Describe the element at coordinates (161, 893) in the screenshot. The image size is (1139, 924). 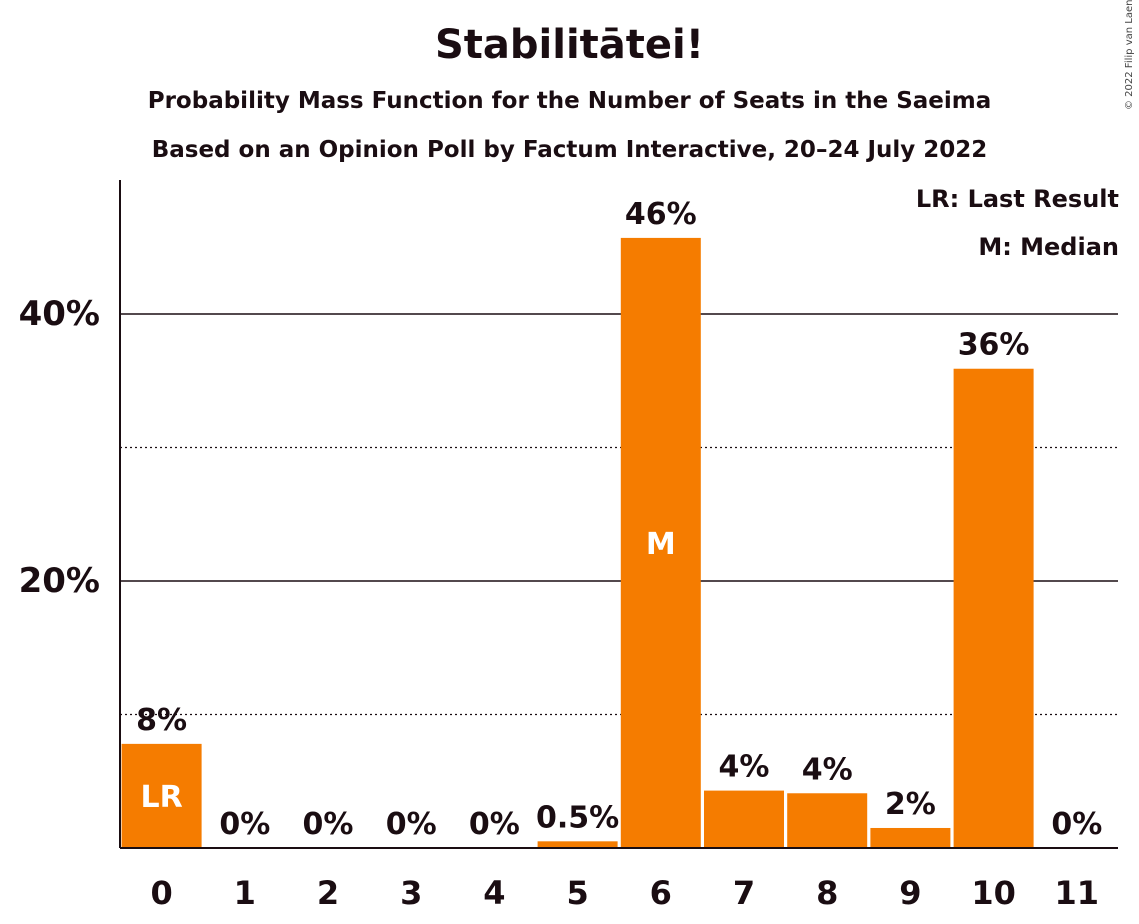
I see `x-tick-label-0: 0` at that location.